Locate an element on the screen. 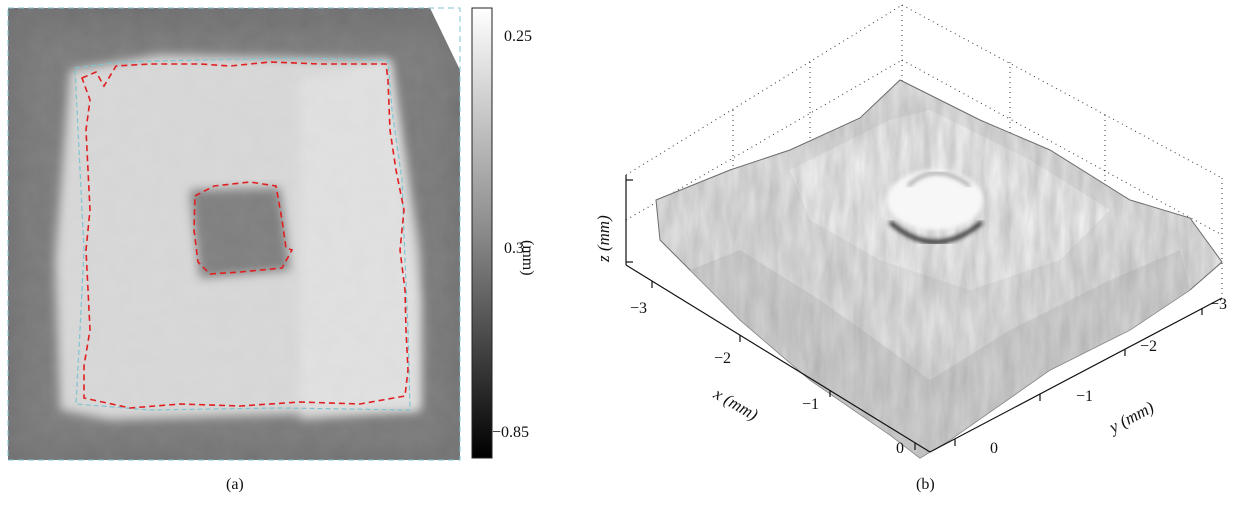 This screenshot has height=505, width=1240. colorbar-tick-label-top: 0.25 is located at coordinates (518, 36).